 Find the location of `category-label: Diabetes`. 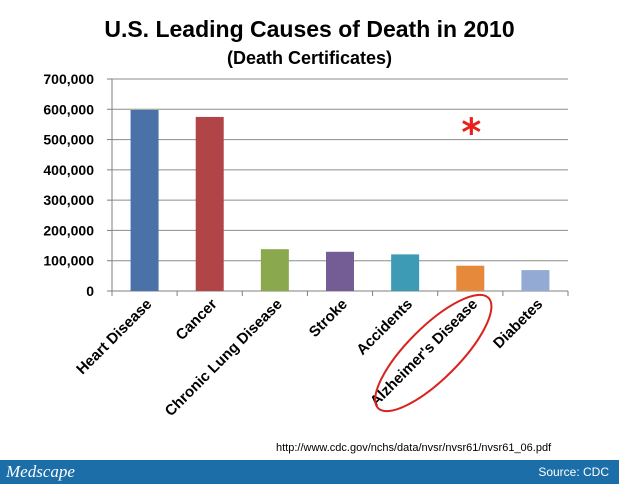

category-label: Diabetes is located at coordinates (518, 324).